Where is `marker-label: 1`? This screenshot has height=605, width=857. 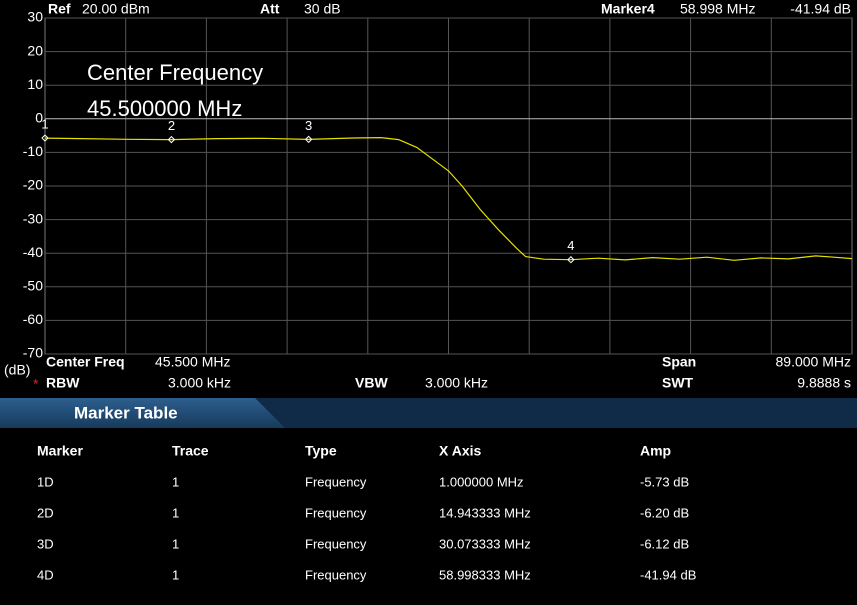
marker-label: 1 is located at coordinates (44, 123).